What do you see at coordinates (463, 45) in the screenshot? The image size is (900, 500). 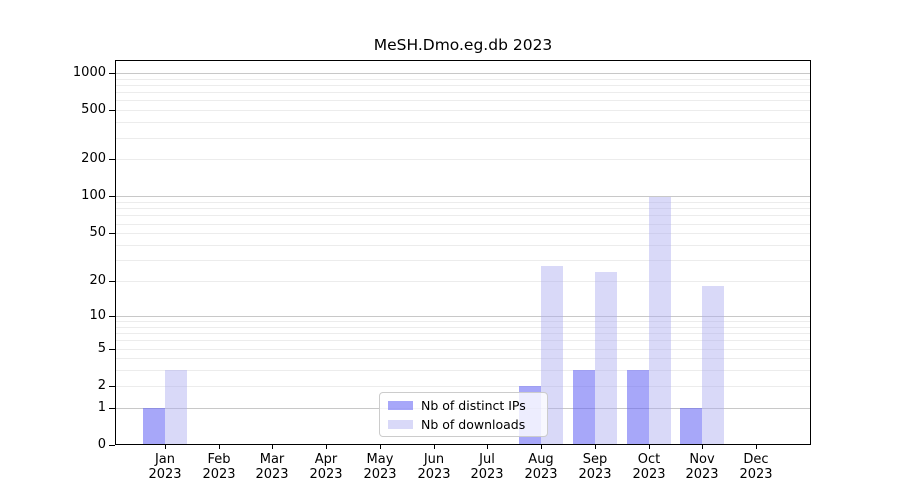 I see `chart-title: MeSH.Dmo.eg.db 2023` at bounding box center [463, 45].